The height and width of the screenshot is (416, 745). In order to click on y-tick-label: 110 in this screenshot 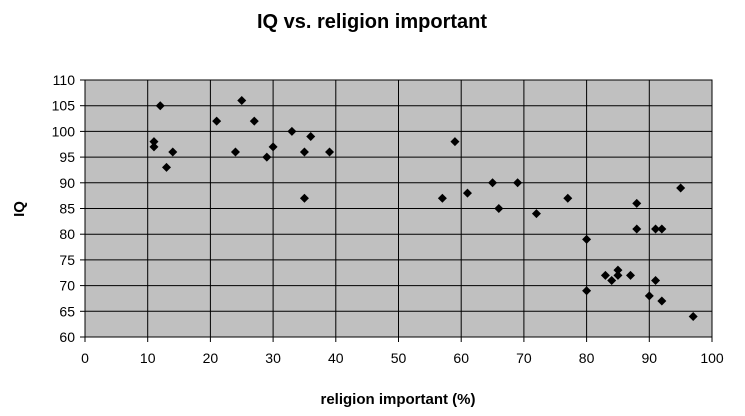, I will do `click(64, 80)`.